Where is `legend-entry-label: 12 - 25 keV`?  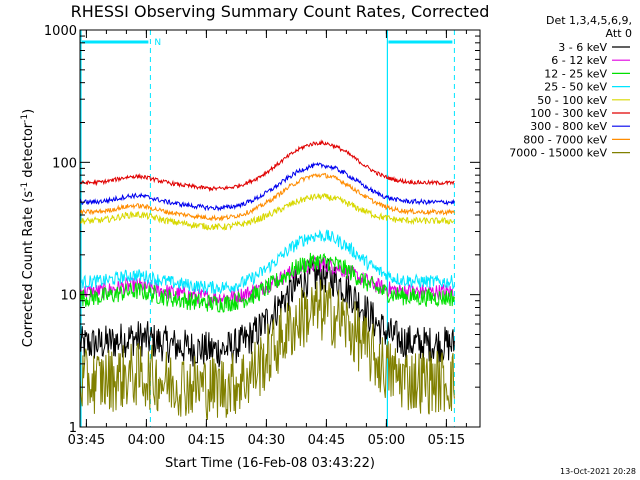 legend-entry-label: 12 - 25 keV is located at coordinates (575, 73).